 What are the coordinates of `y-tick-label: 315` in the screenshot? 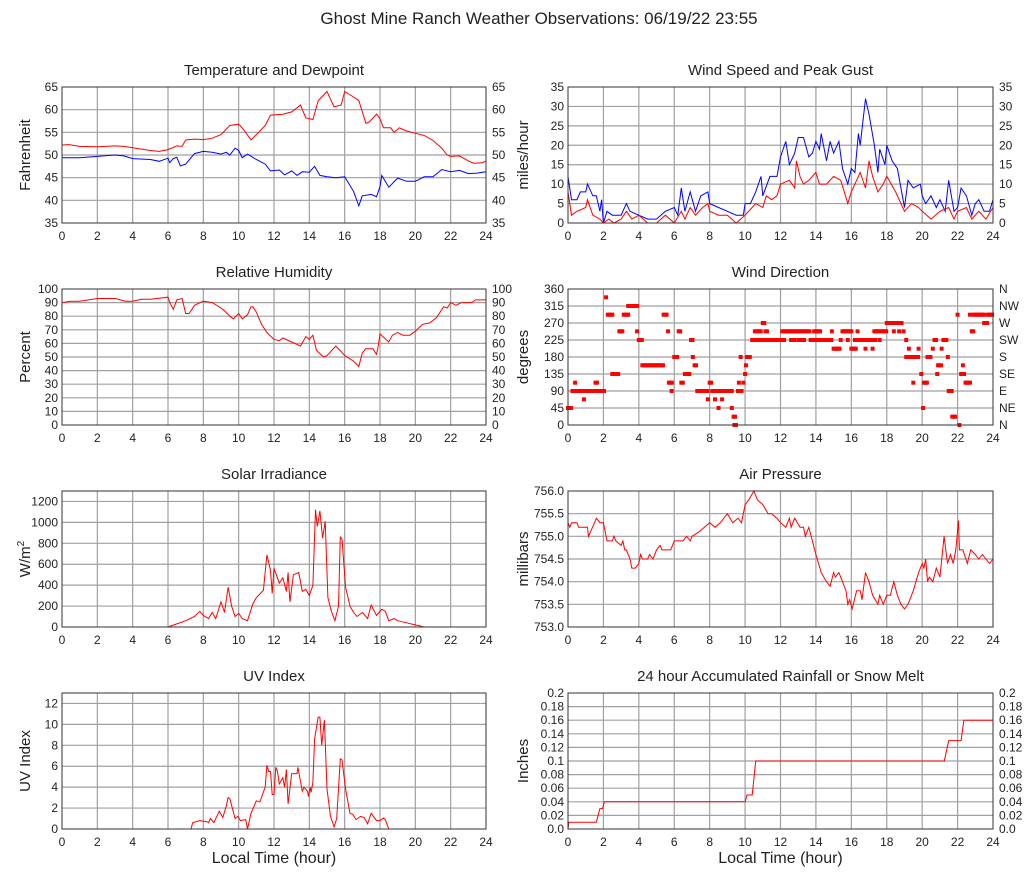 It's located at (554, 306).